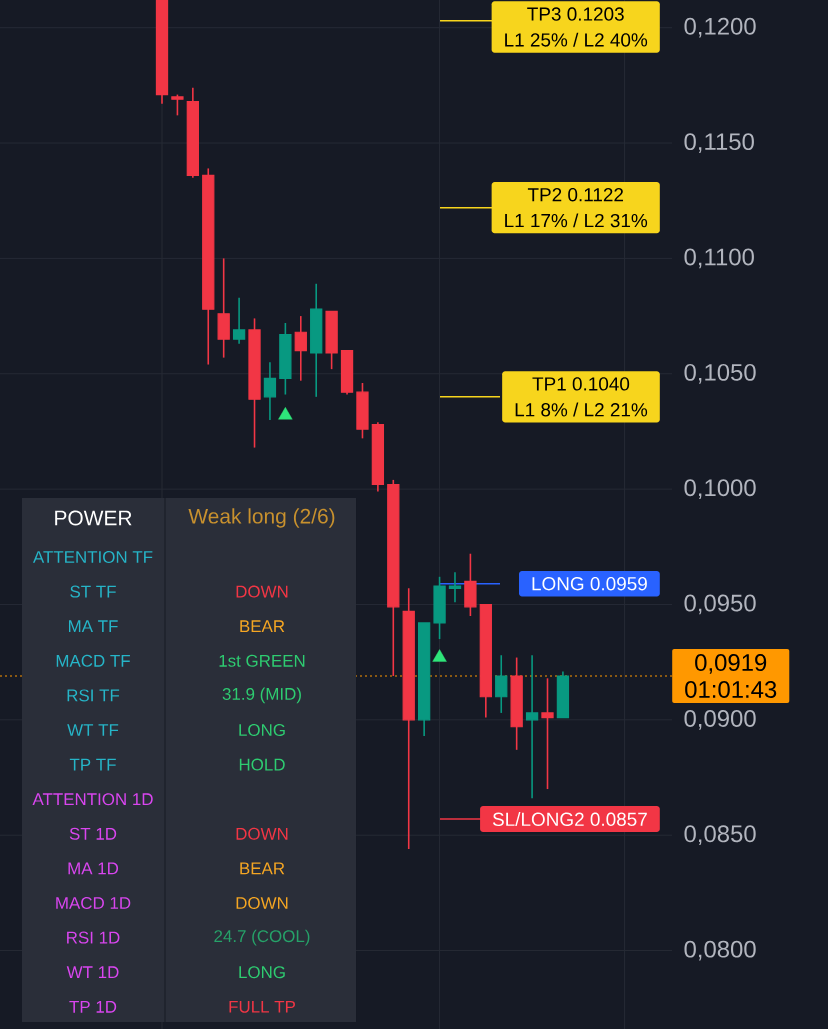  What do you see at coordinates (92, 972) in the screenshot?
I see `text: WT 1D` at bounding box center [92, 972].